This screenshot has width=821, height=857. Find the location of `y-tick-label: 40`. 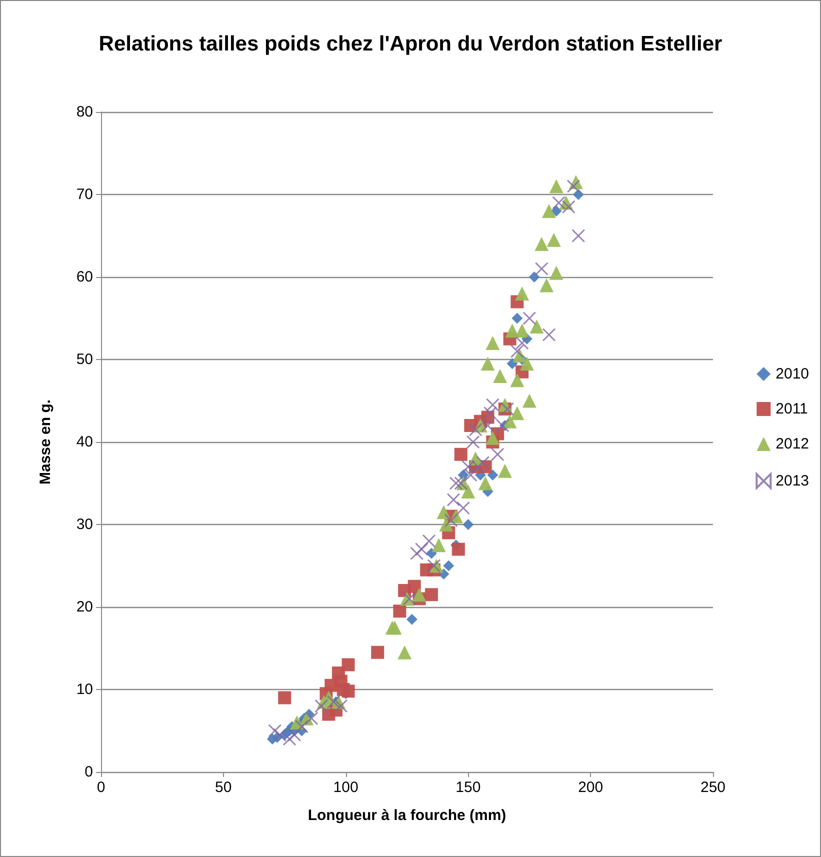

y-tick-label: 40 is located at coordinates (84, 442).